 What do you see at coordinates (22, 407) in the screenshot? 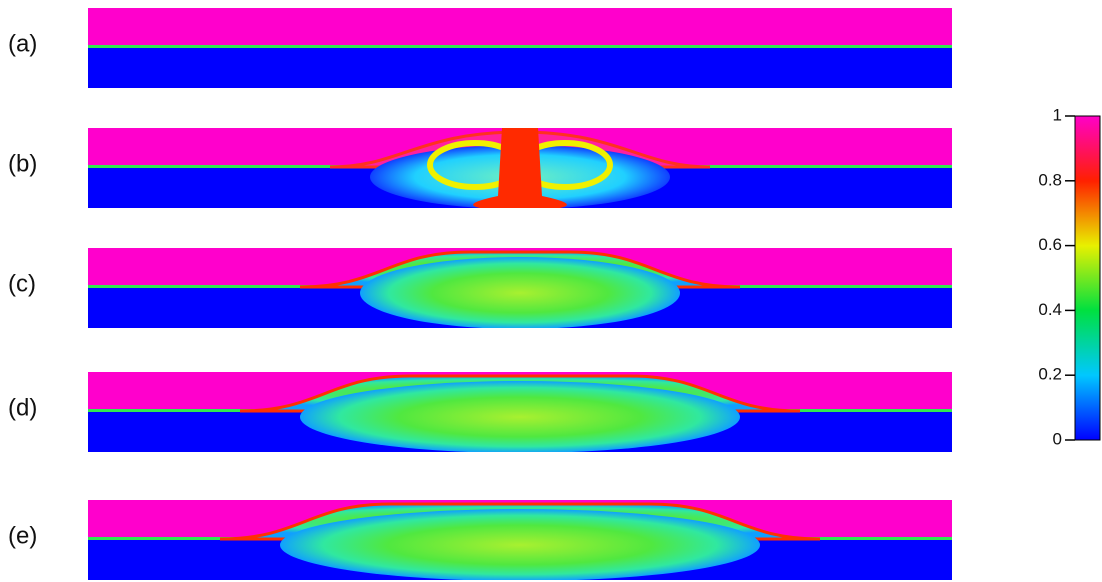
I see `panel-label: (d)` at bounding box center [22, 407].